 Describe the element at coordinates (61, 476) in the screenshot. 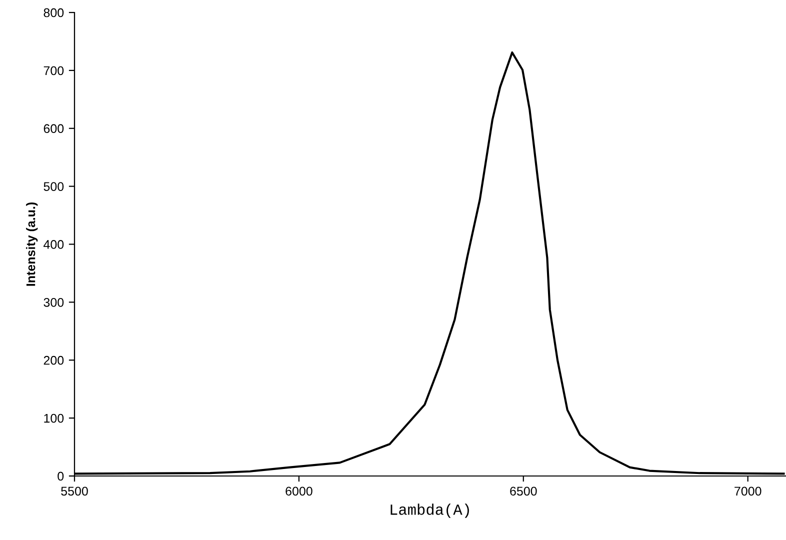

I see `y-tick-label: 0` at that location.